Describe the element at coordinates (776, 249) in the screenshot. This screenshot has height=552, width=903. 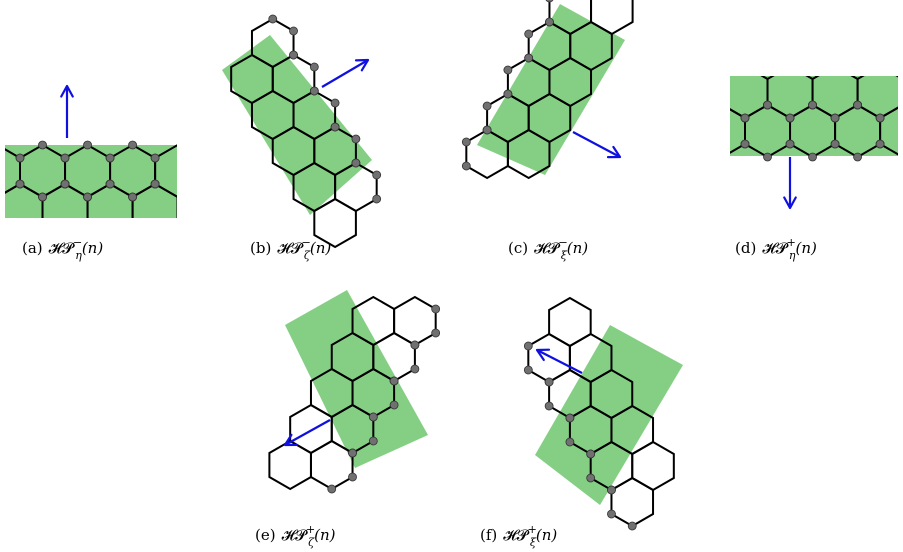
I see `caption-d: (d) 𝓗𝓟+ η(n)` at that location.